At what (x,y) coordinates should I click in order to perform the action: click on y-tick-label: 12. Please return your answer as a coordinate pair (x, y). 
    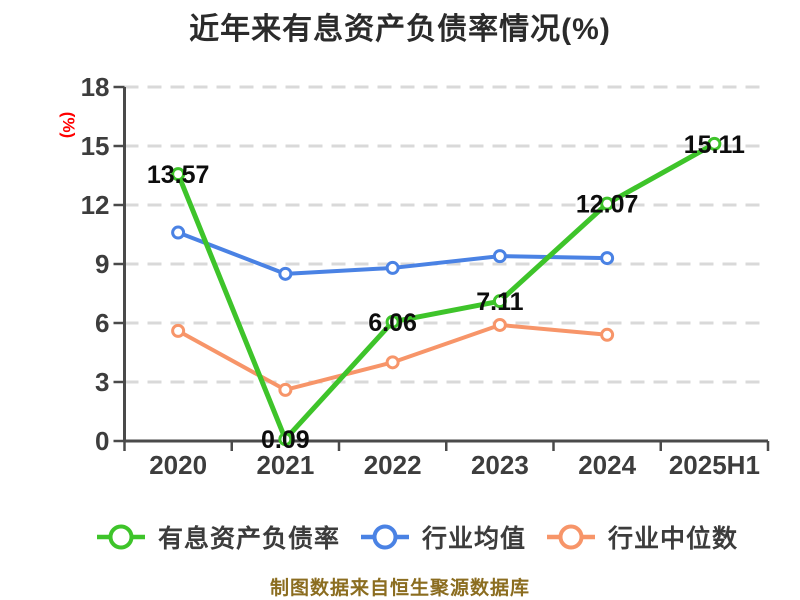
    Looking at the image, I should click on (95, 205).